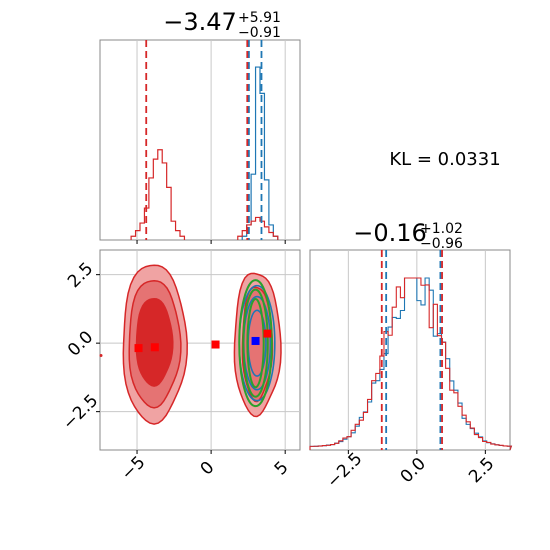 The width and height of the screenshot is (550, 550). I want to click on joint-x-tick-label: −5, so click(134, 469).